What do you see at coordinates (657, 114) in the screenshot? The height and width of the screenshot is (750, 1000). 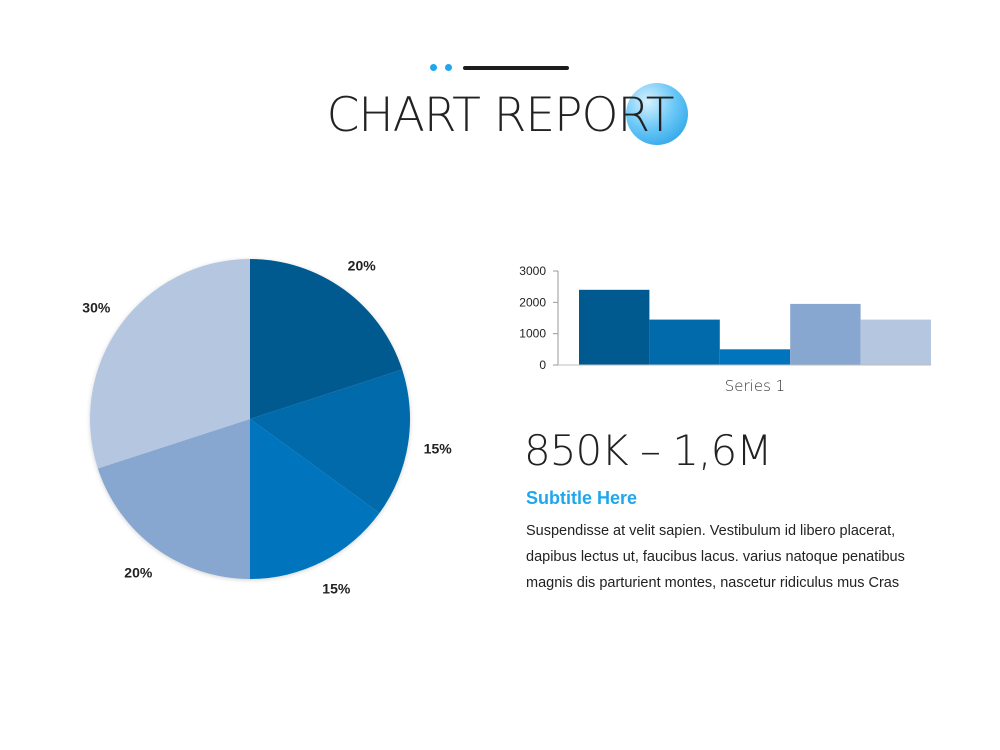 I see `title-accent-circle` at bounding box center [657, 114].